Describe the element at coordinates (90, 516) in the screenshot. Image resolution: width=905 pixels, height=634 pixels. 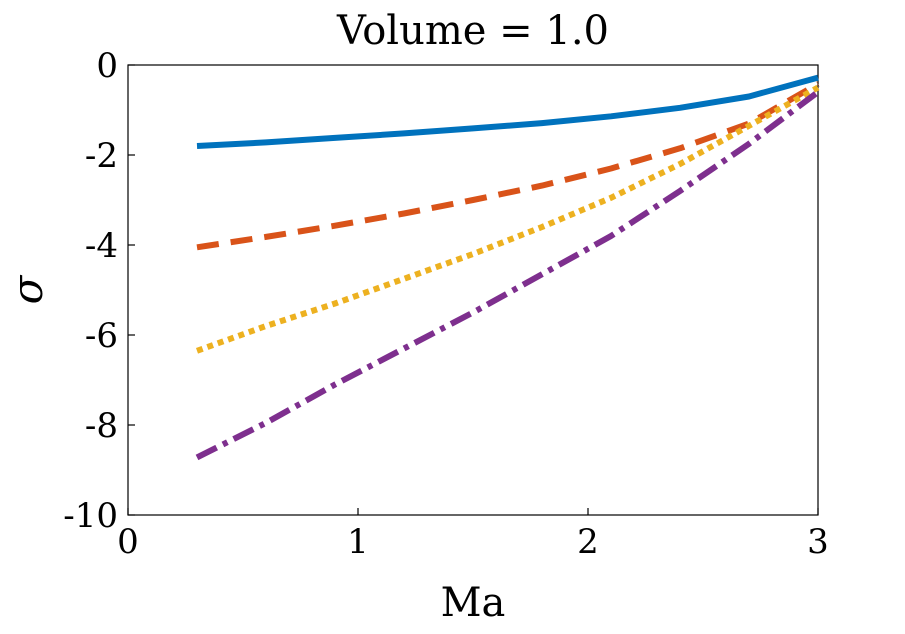
I see `y-tick-label: -10` at that location.